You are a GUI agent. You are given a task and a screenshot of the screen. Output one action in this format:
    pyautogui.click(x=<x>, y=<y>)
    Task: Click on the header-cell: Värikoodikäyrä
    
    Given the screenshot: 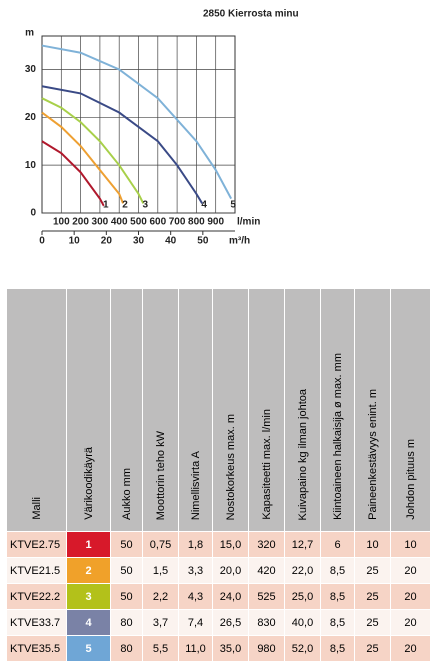 What is the action you would take?
    pyautogui.click(x=88, y=410)
    